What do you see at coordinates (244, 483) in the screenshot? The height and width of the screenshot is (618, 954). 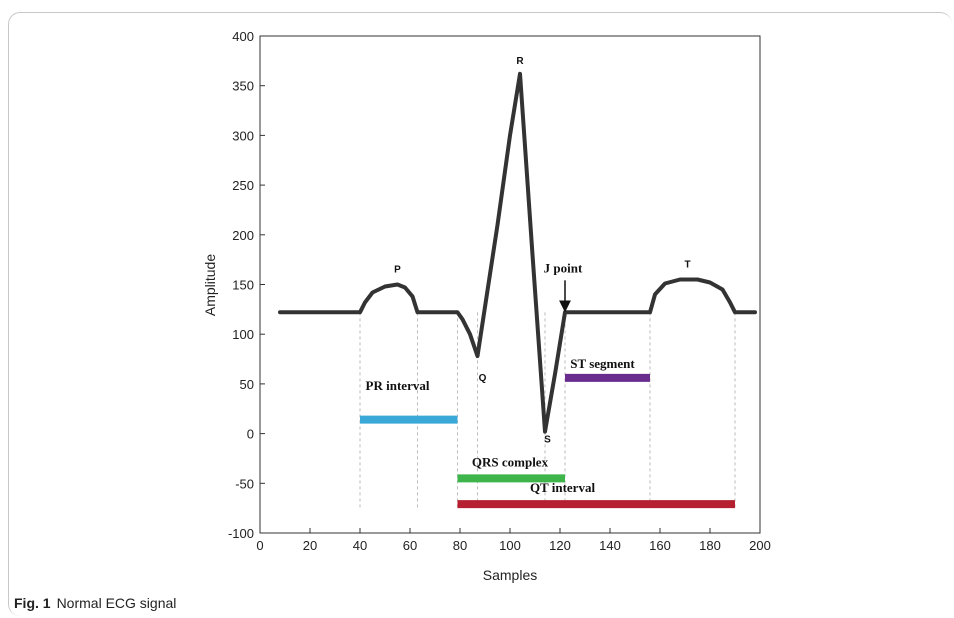 I see `y-tick-label: -50` at bounding box center [244, 483].